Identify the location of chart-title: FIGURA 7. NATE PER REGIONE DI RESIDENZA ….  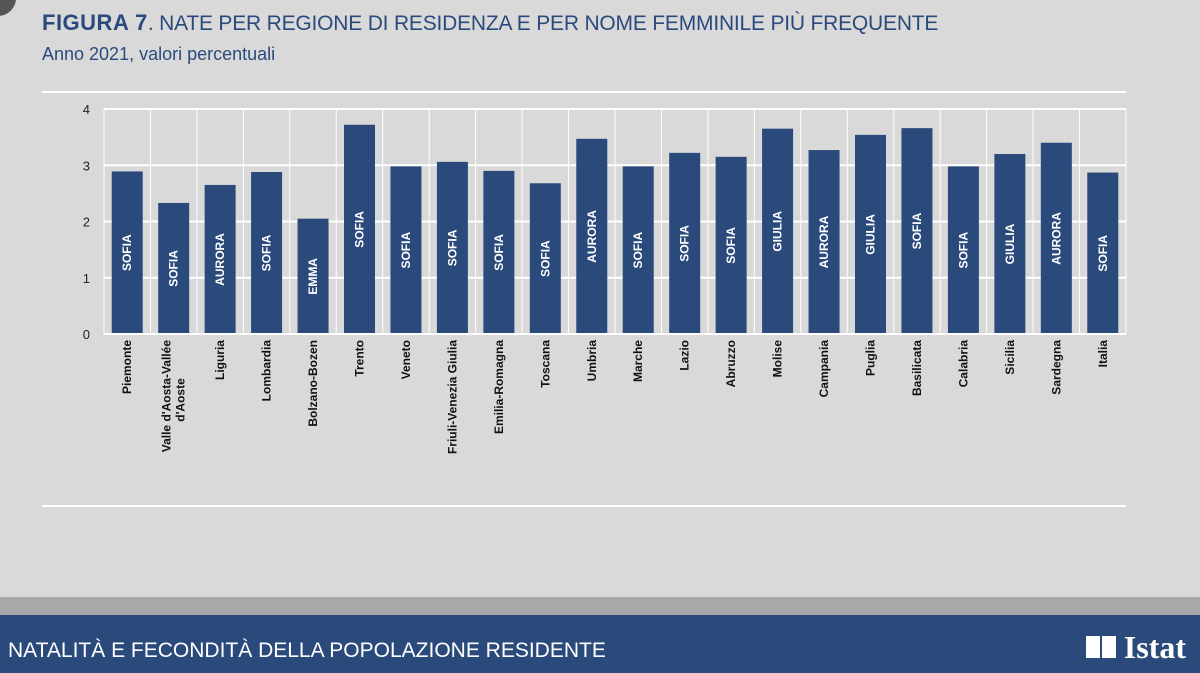
(490, 23).